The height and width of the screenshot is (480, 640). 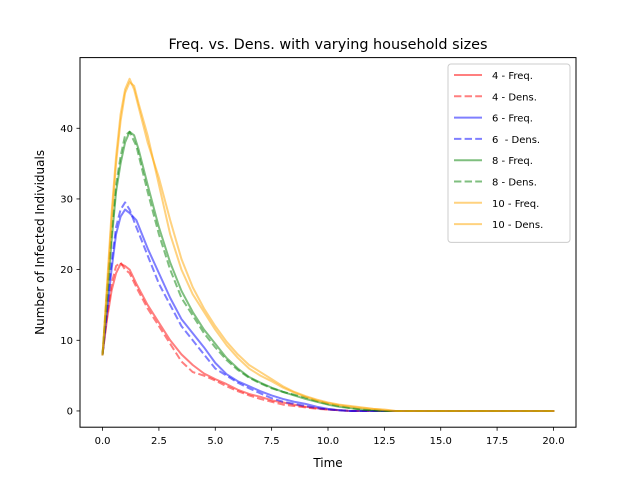 What do you see at coordinates (514, 97) in the screenshot?
I see `legend-label-1: 4 - Dens.` at bounding box center [514, 97].